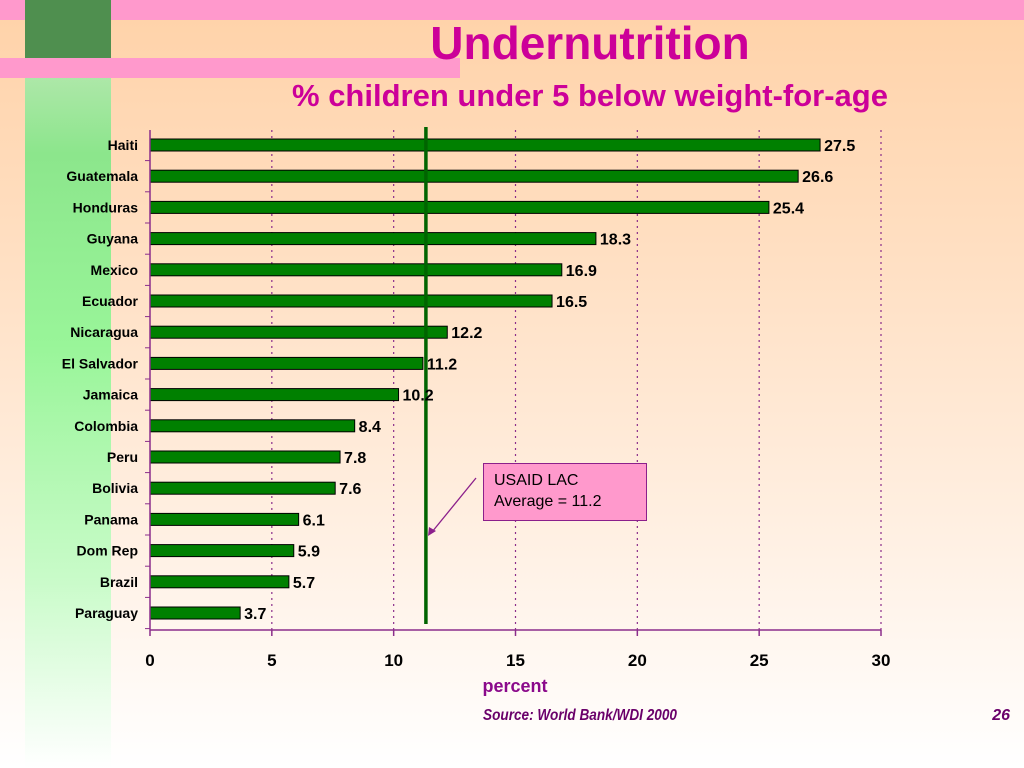  Describe the element at coordinates (350, 489) in the screenshot. I see `value-label-bolivia: 7.6` at that location.